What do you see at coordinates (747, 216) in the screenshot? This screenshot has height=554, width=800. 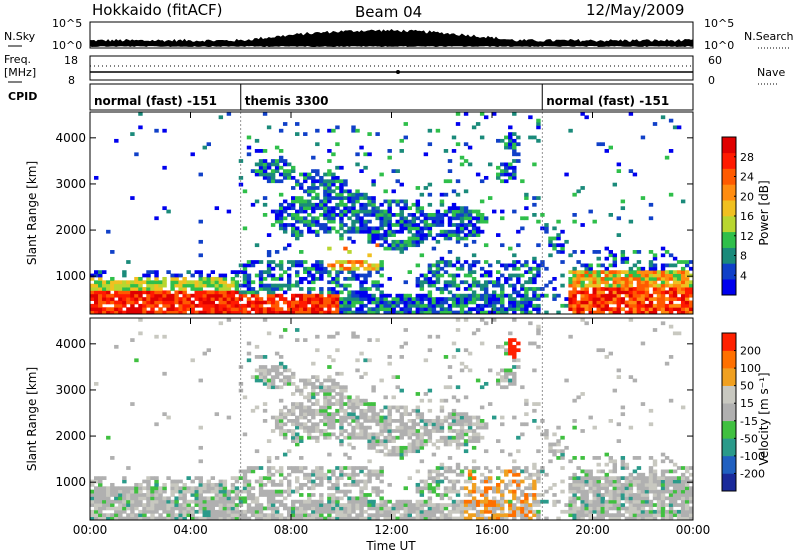 I see `colorbar-tick: 16` at bounding box center [747, 216].